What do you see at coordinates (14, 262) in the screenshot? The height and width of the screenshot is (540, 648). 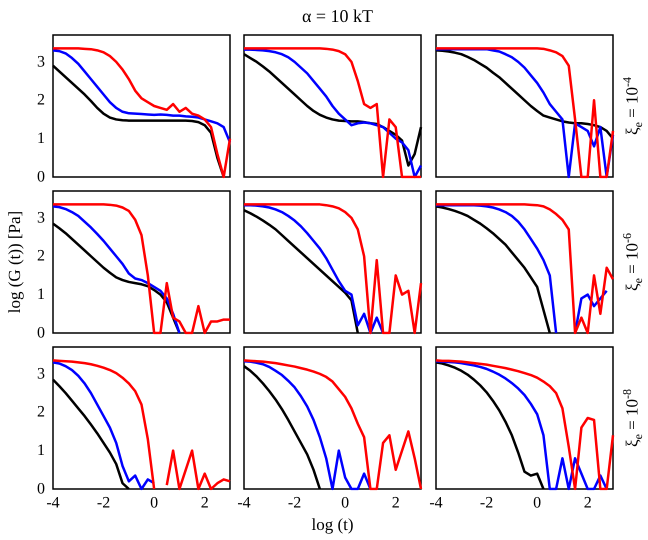 I see `y-axis-title: log (G (t)) [Pa]` at bounding box center [14, 262].